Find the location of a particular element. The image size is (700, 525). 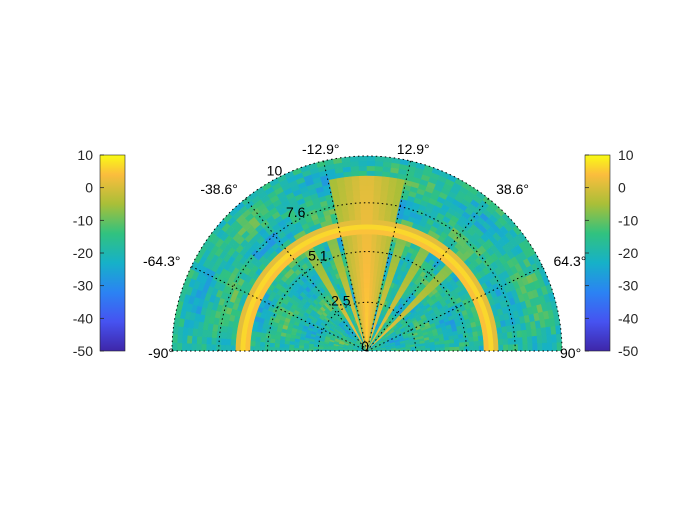

colorbar-tick-label: -30 is located at coordinates (83, 286).